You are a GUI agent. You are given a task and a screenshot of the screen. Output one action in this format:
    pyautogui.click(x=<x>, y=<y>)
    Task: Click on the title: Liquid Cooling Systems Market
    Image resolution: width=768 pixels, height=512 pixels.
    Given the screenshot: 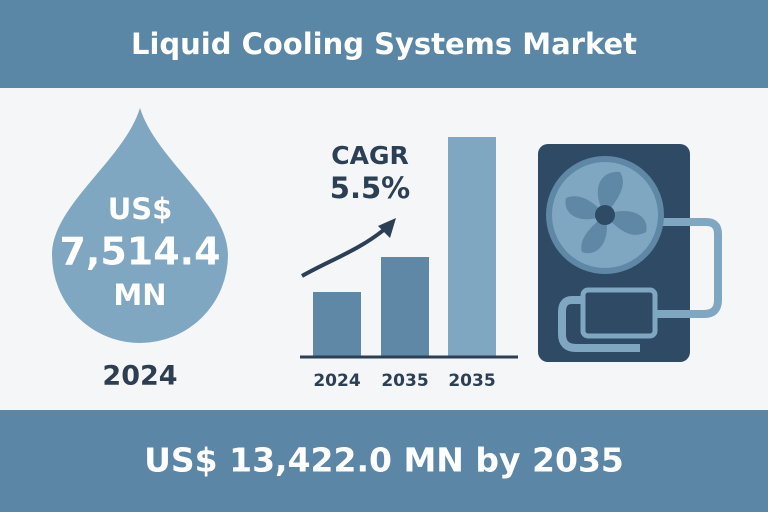 What is the action you would take?
    pyautogui.click(x=384, y=44)
    